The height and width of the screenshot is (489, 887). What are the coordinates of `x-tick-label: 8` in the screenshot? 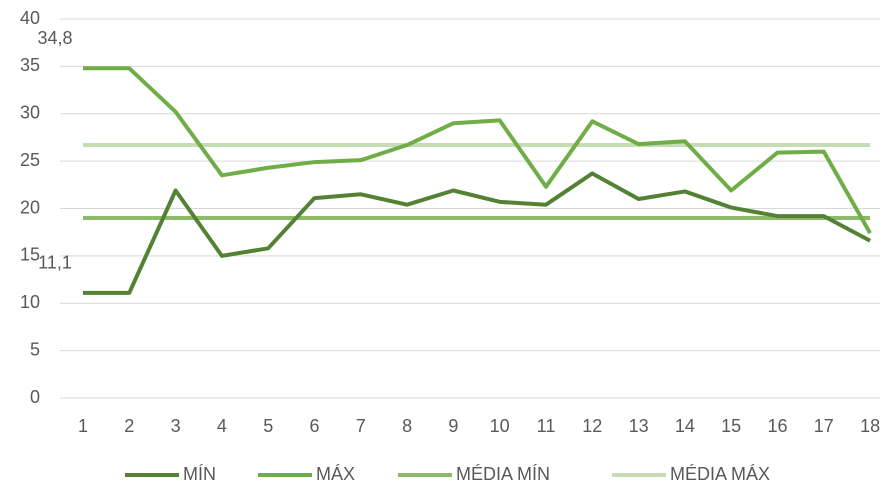 It's located at (407, 426).